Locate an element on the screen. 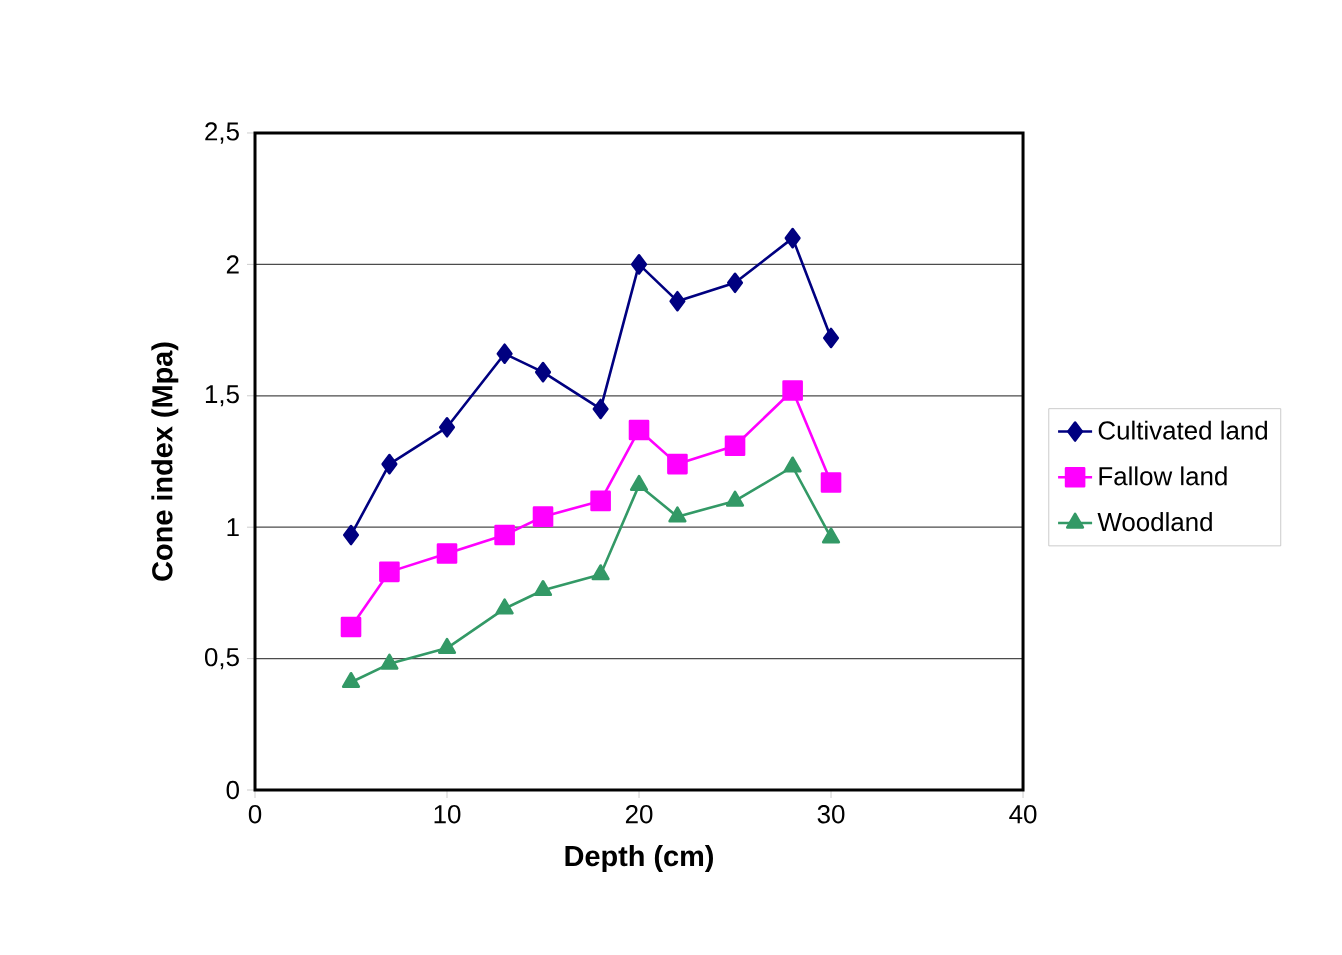  x-axis-title: Depth (cm) is located at coordinates (639, 858).